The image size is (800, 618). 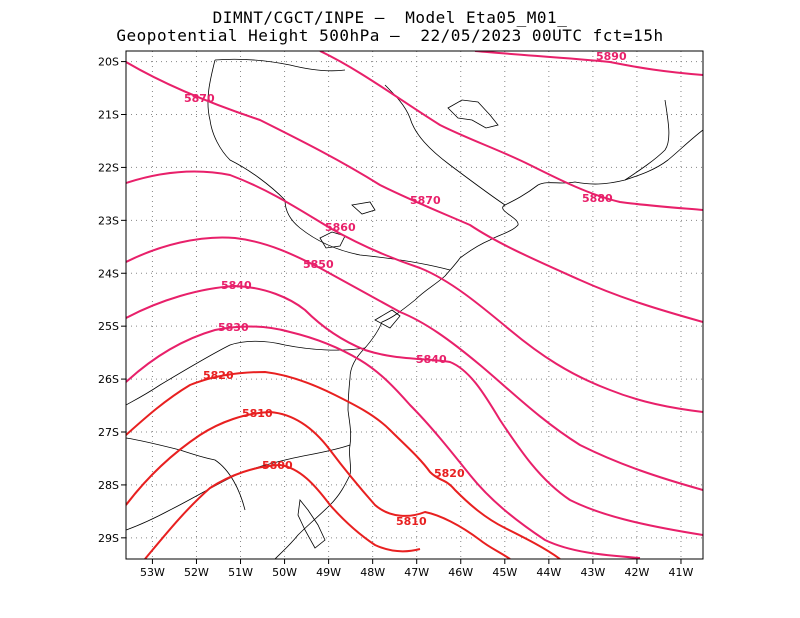 I want to click on x-tick-label: 49W, so click(x=328, y=572).